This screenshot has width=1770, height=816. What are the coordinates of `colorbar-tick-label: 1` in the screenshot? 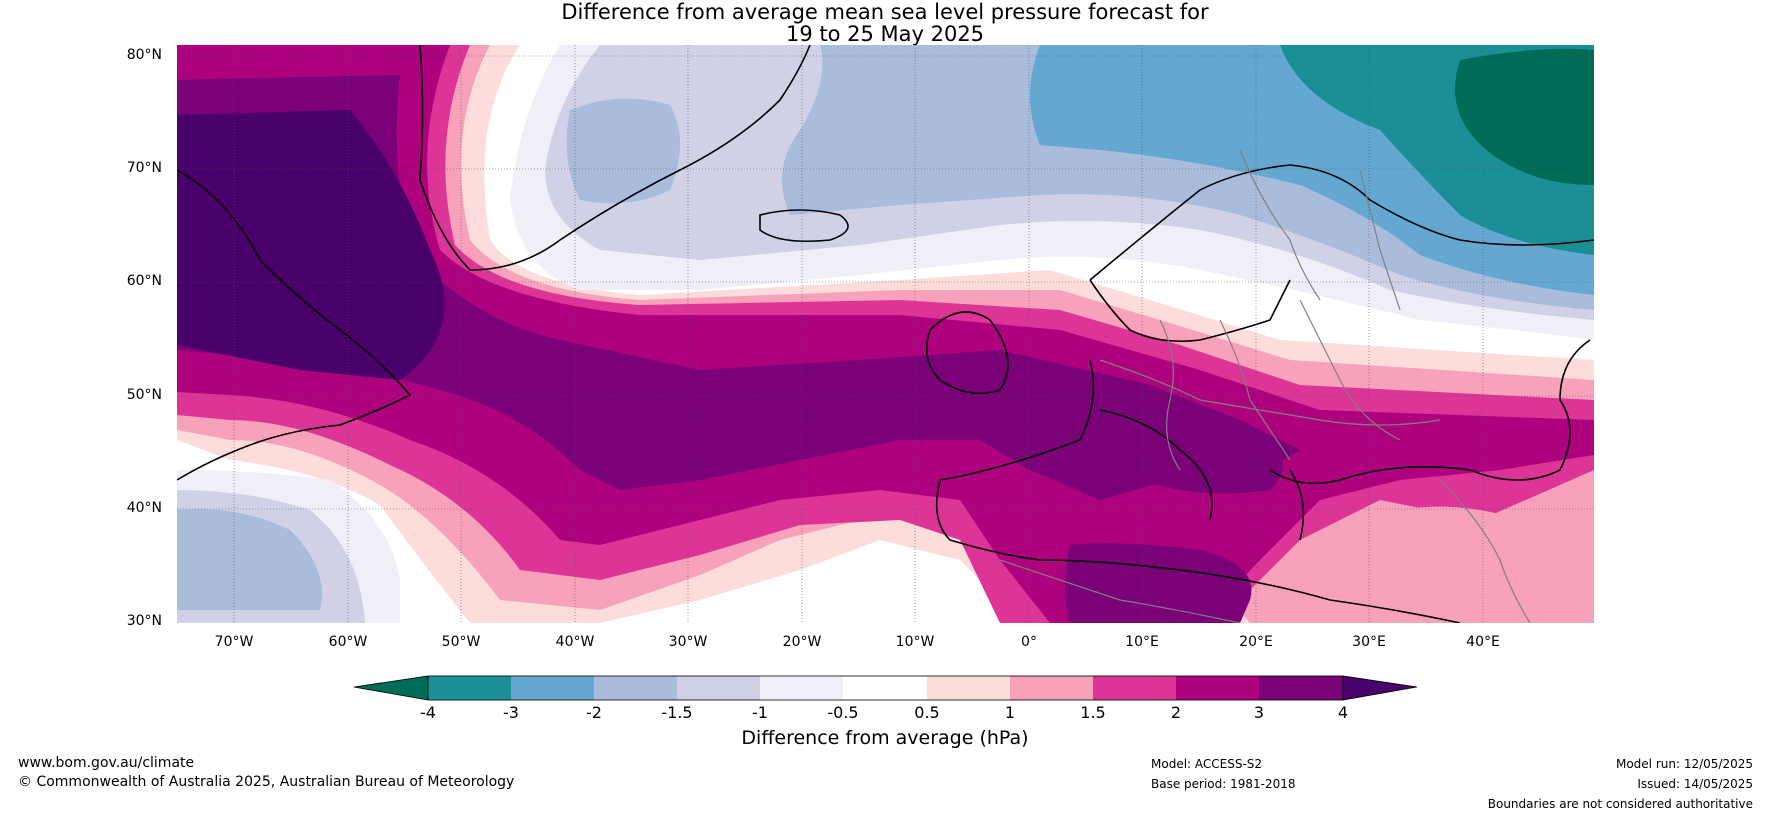 It's located at (1010, 712).